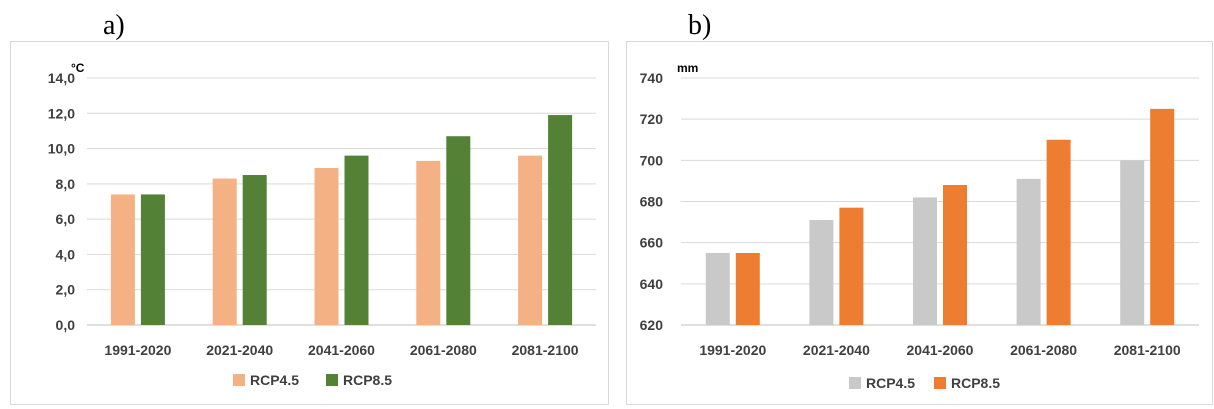 The height and width of the screenshot is (409, 1214). What do you see at coordinates (66, 254) in the screenshot?
I see `y-tick-label: 4,0` at bounding box center [66, 254].